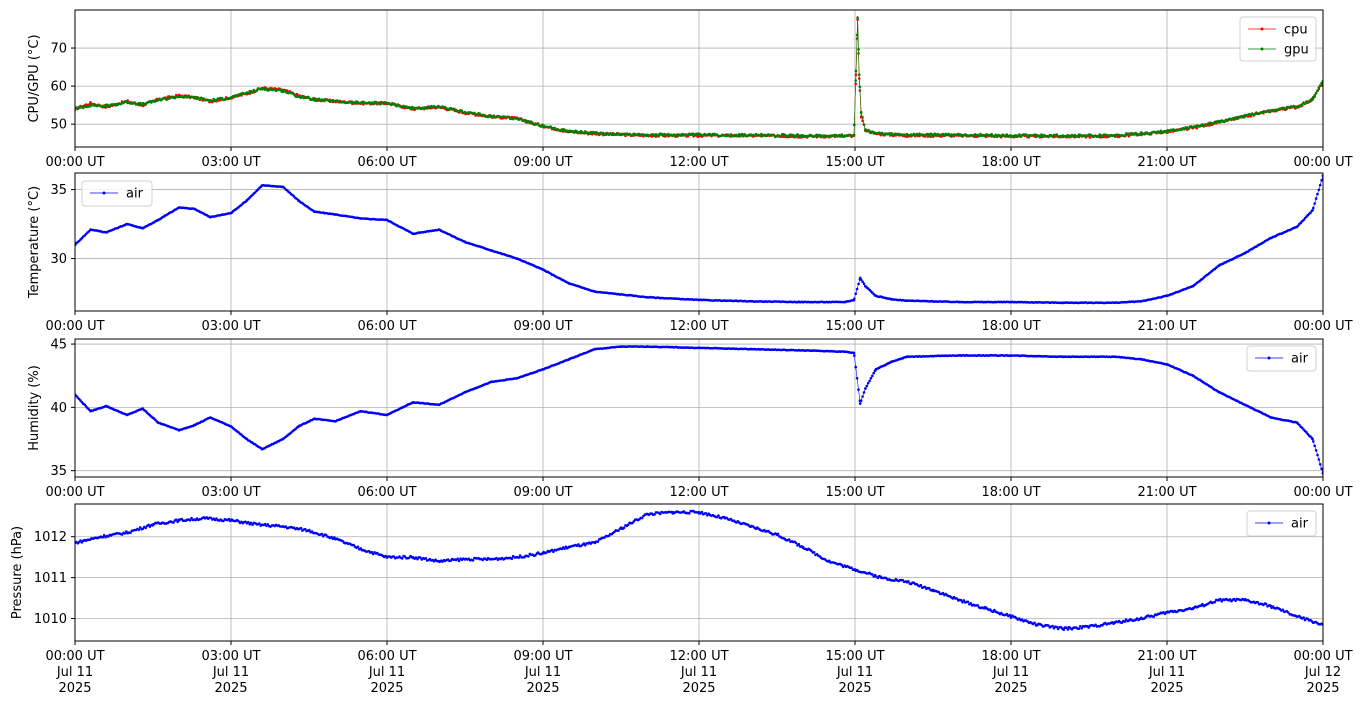 The width and height of the screenshot is (1364, 707). I want to click on y-tick-label: 1012, so click(50, 537).